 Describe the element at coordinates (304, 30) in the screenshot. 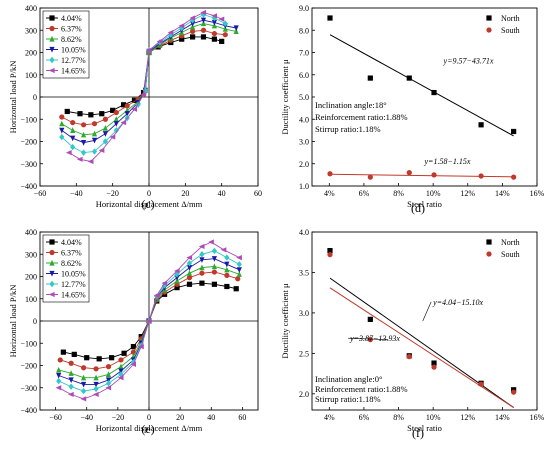

I see `y-tick-label: 8.0` at that location.